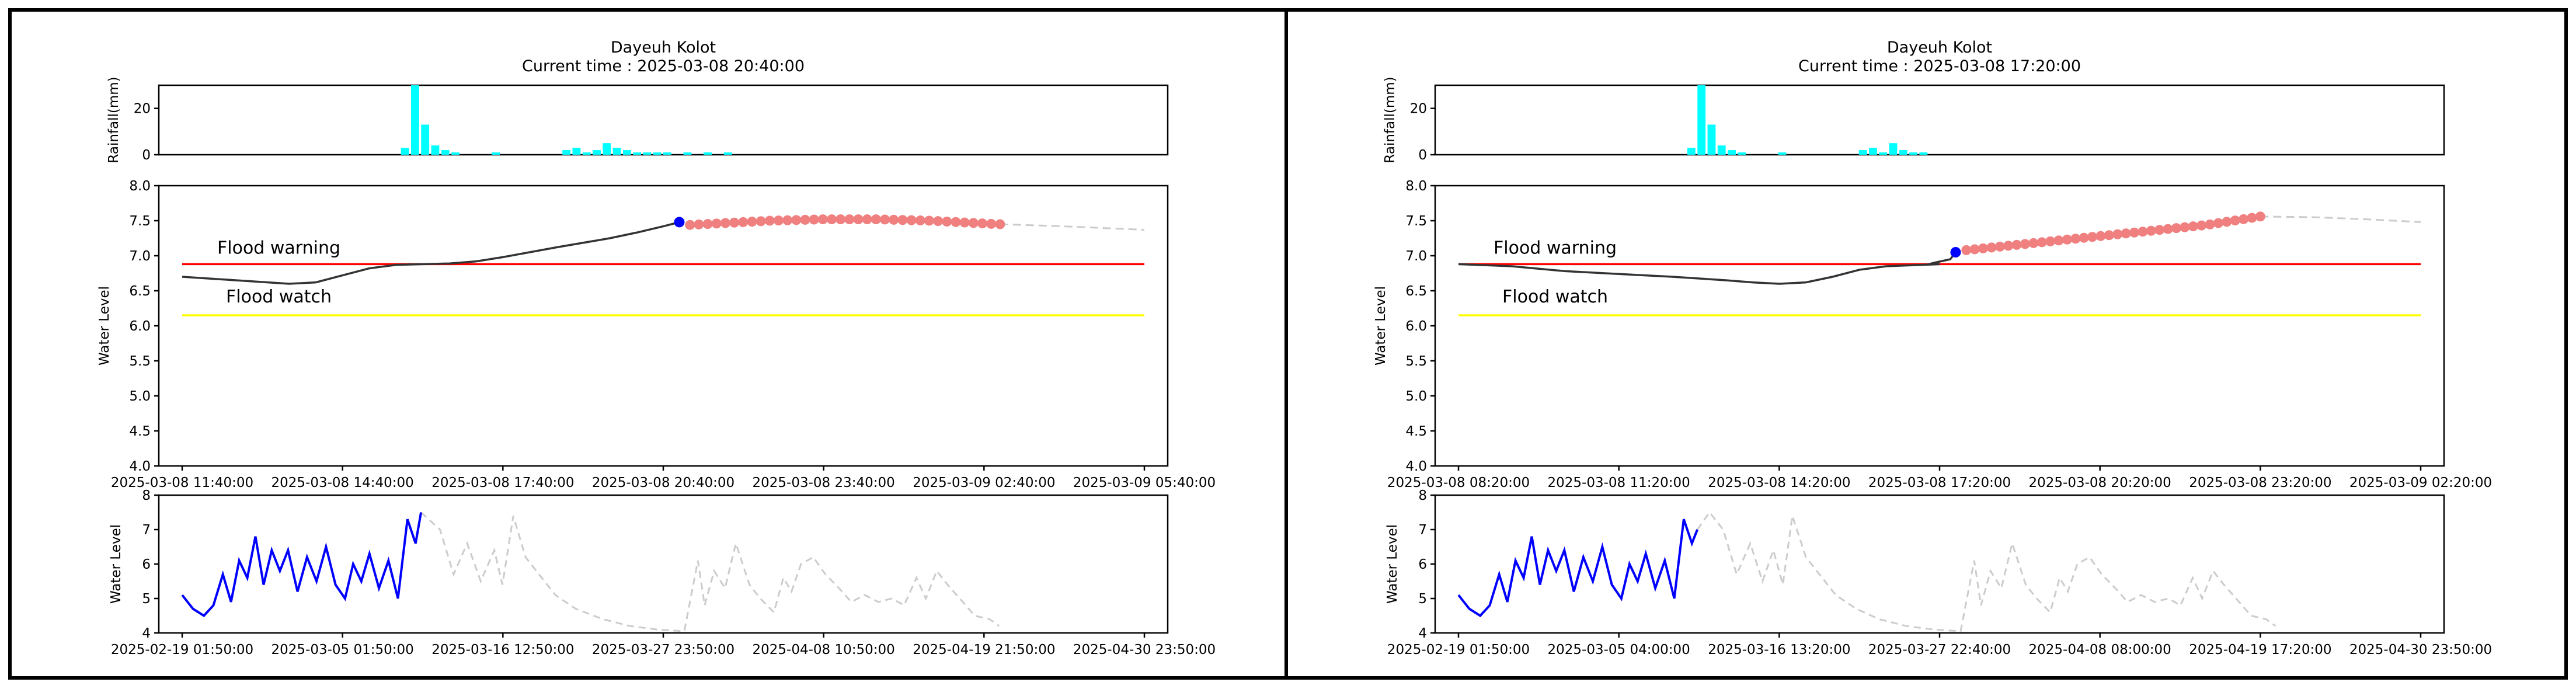 The height and width of the screenshot is (696, 2576). Describe the element at coordinates (1416, 326) in the screenshot. I see `main-ytick-label: 6.0` at that location.